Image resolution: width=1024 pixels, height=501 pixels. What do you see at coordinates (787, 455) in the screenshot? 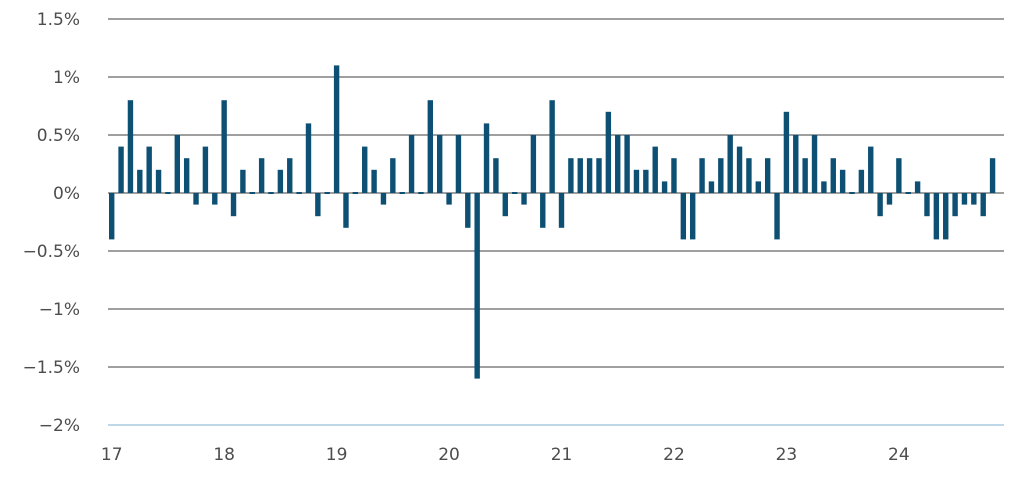
I see `x-tick-label: 23` at bounding box center [787, 455].